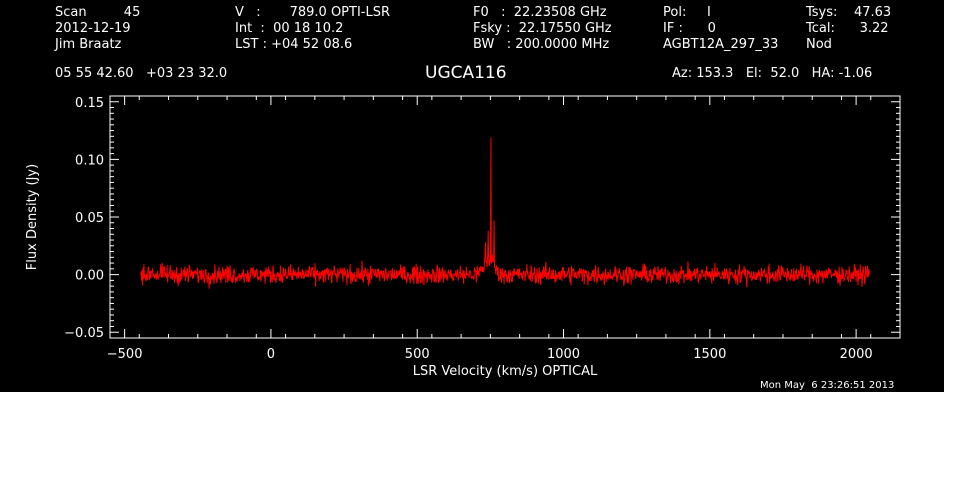 Image resolution: width=962 pixels, height=490 pixels. Describe the element at coordinates (84, 333) in the screenshot. I see `y-tick-label: −0.05` at that location.